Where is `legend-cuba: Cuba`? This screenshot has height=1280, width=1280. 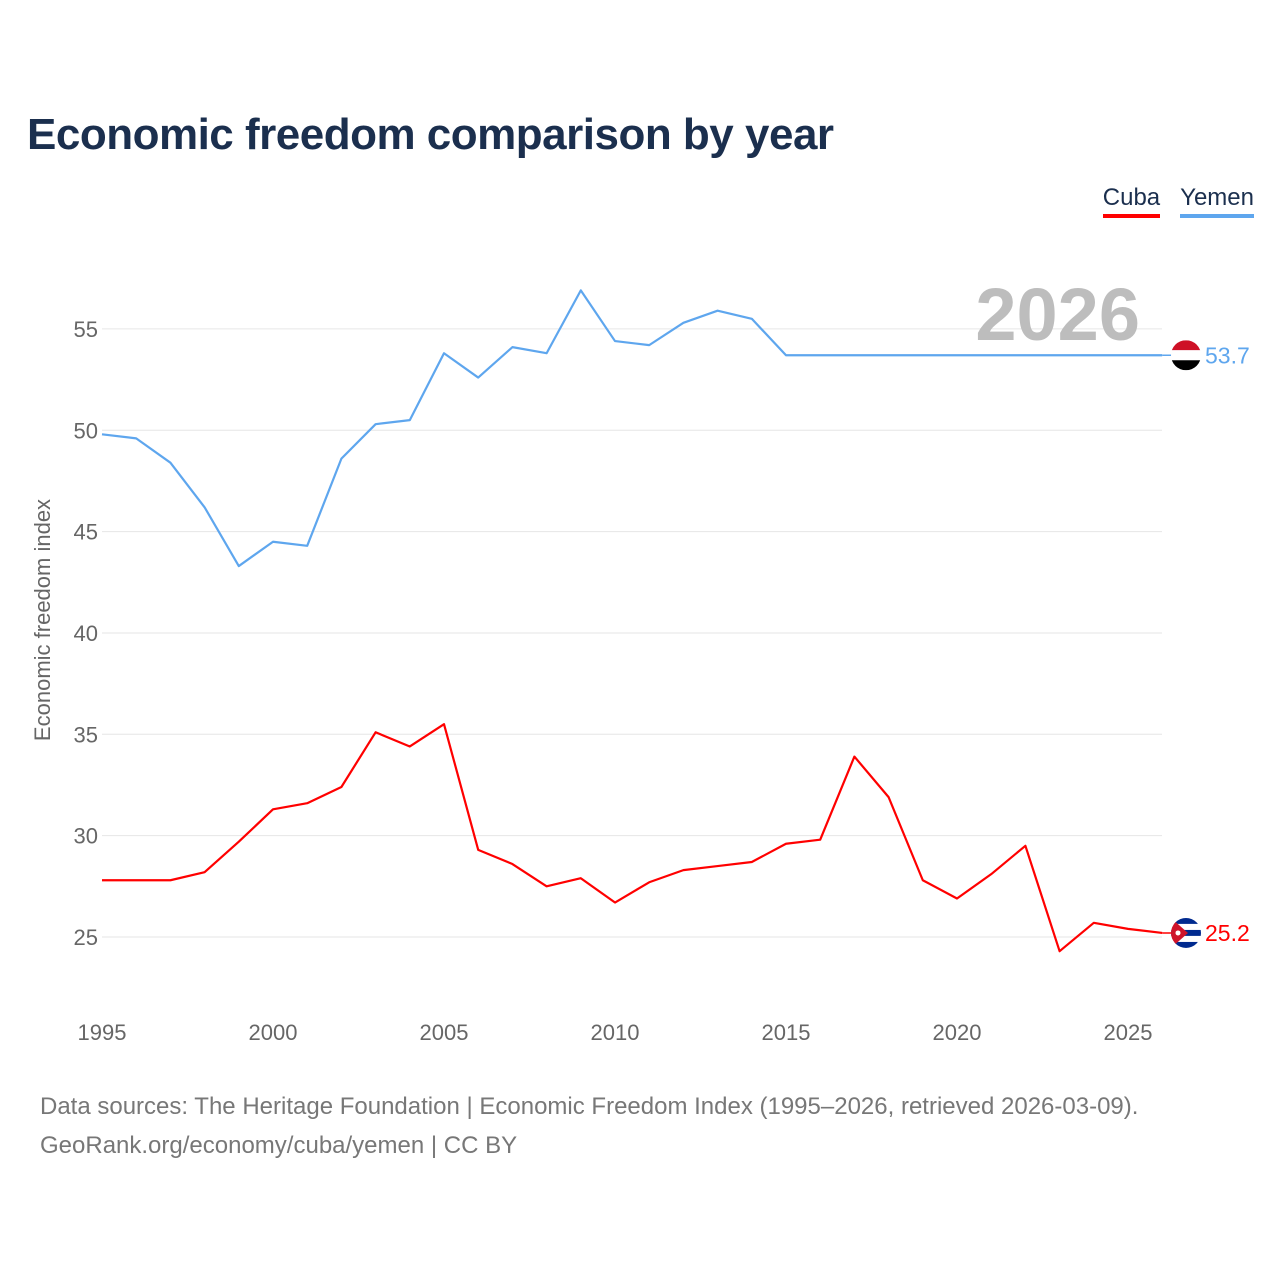
legend-cuba: Cuba is located at coordinates (1131, 201).